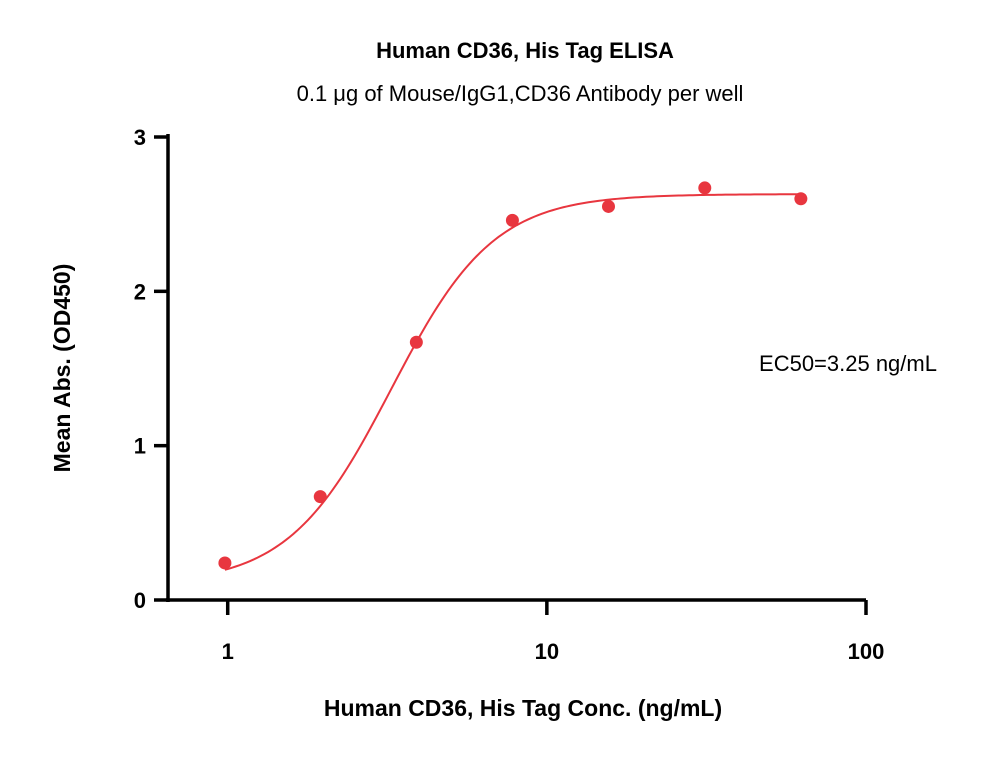  Describe the element at coordinates (547, 651) in the screenshot. I see `x-tick-label: 10` at that location.